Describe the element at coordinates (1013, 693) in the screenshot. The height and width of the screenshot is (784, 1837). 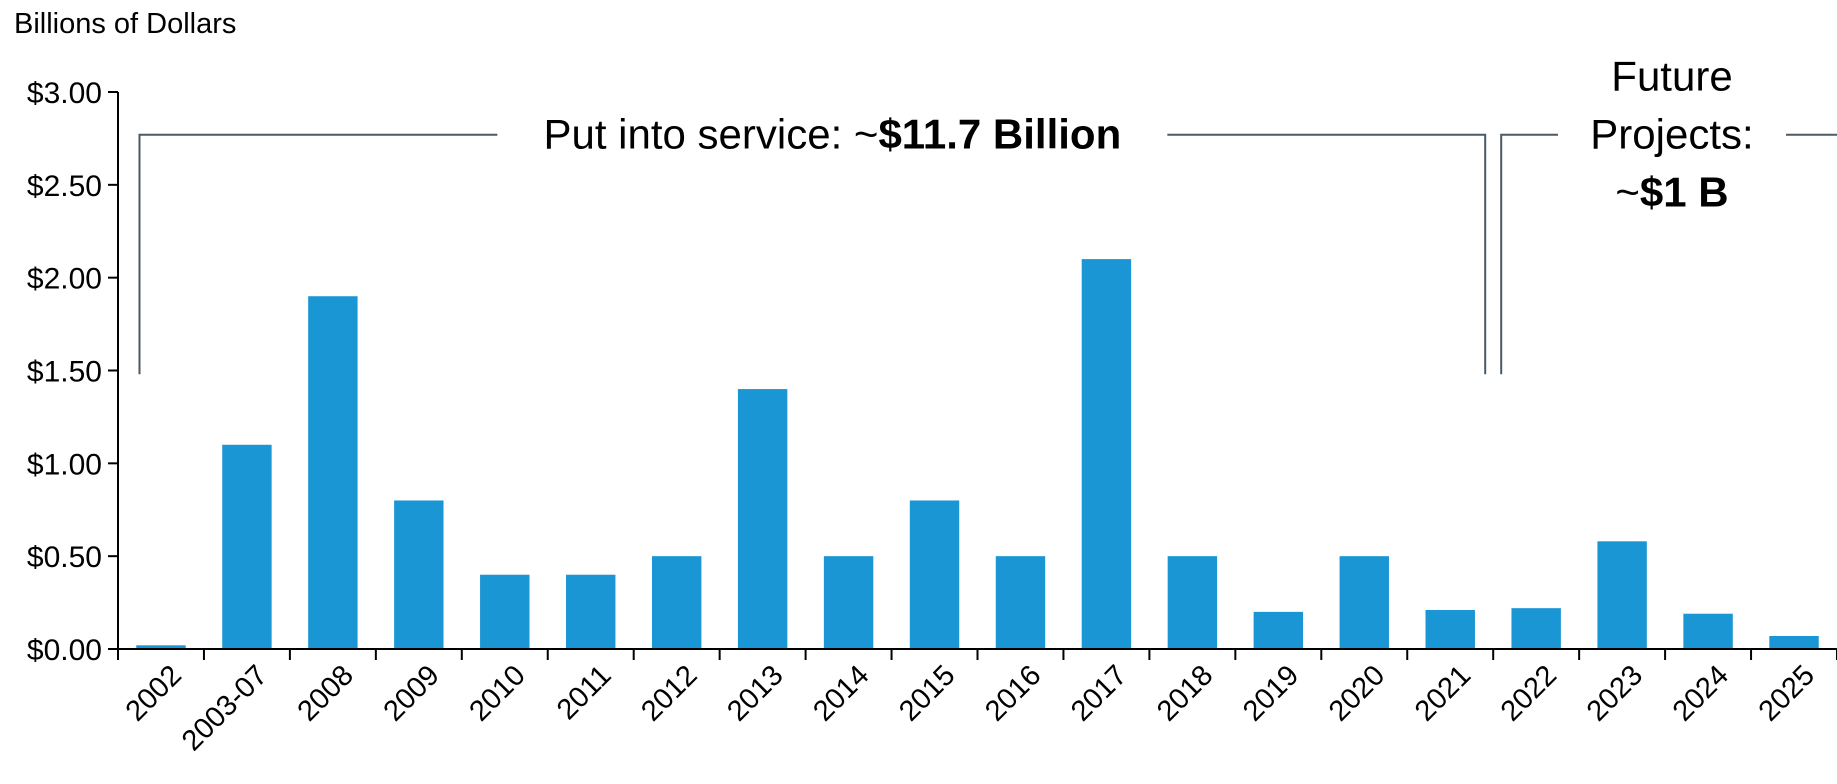
I see `x-tick-label: 2016` at that location.